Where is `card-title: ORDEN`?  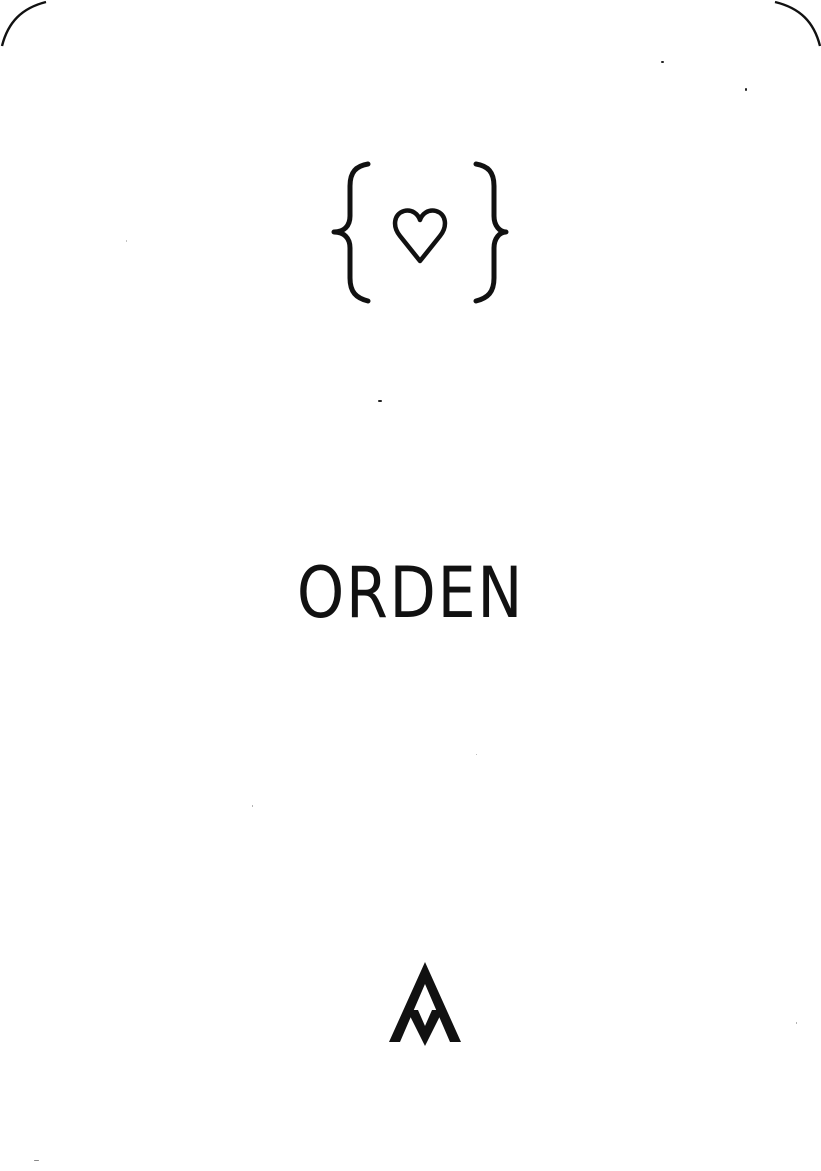
card-title: ORDEN is located at coordinates (410, 593).